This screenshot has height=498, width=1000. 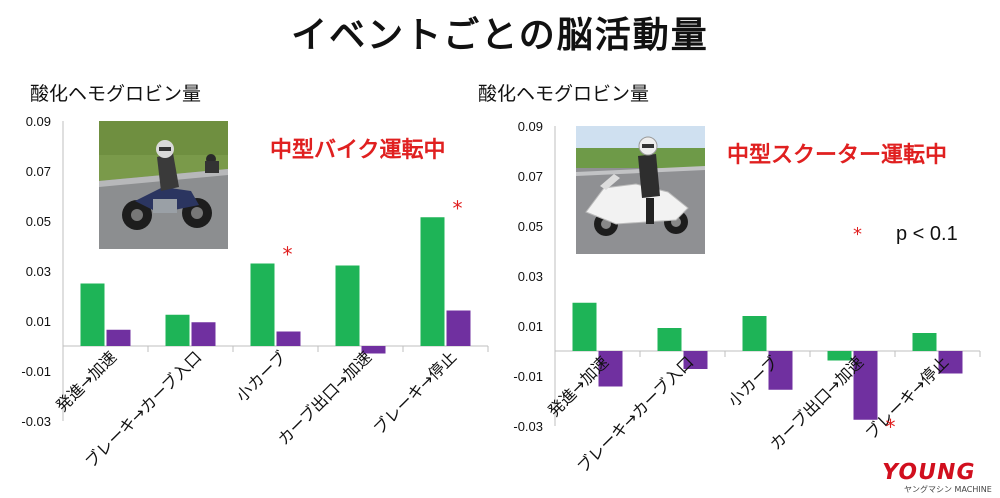 I want to click on scooter-photo, so click(x=640, y=190).